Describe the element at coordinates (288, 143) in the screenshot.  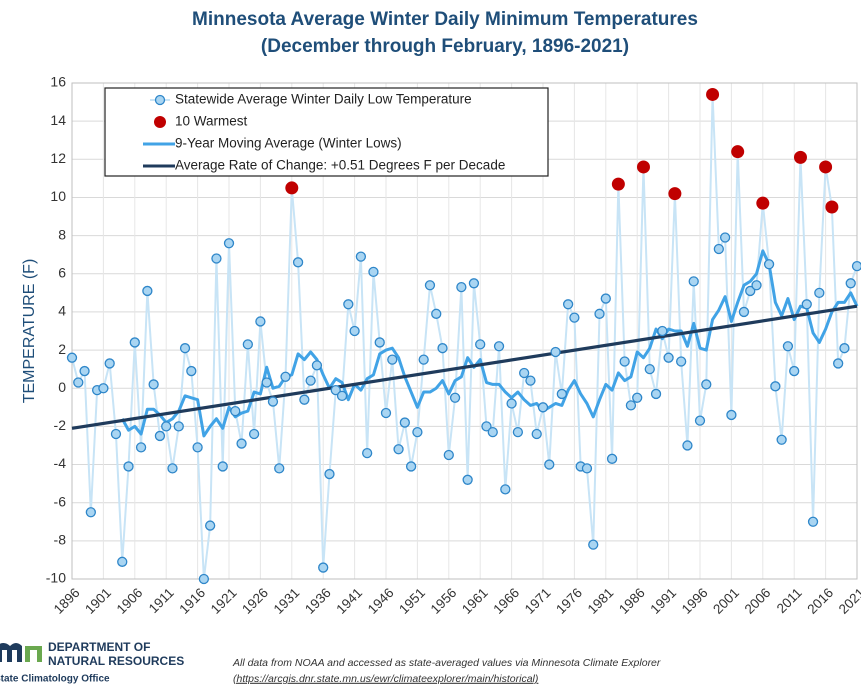
I see `legend-label: 9-Year Moving Average (Winter Lows)` at that location.